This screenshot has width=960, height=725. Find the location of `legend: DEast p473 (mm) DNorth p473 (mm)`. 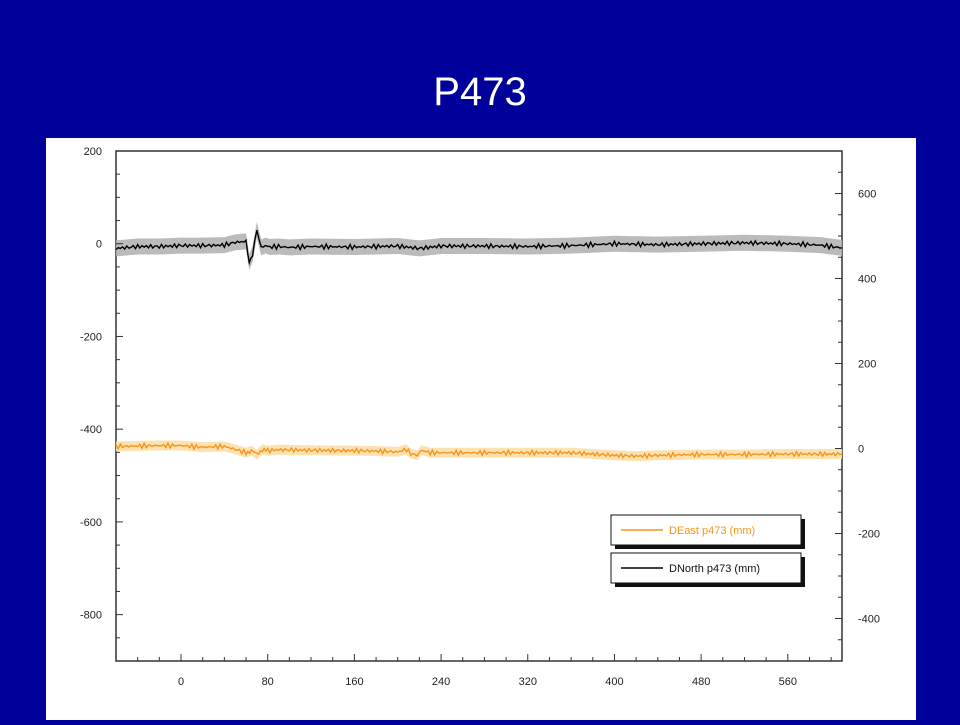

legend: DEast p473 (mm) DNorth p473 (mm) is located at coordinates (707, 550).